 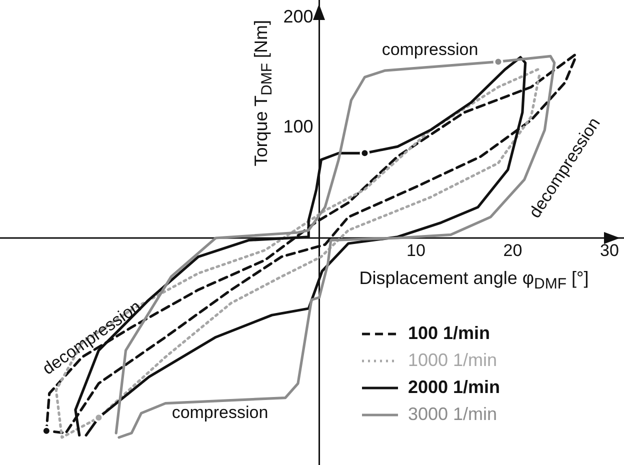 I want to click on legend-label: 100 1/min, so click(x=449, y=333).